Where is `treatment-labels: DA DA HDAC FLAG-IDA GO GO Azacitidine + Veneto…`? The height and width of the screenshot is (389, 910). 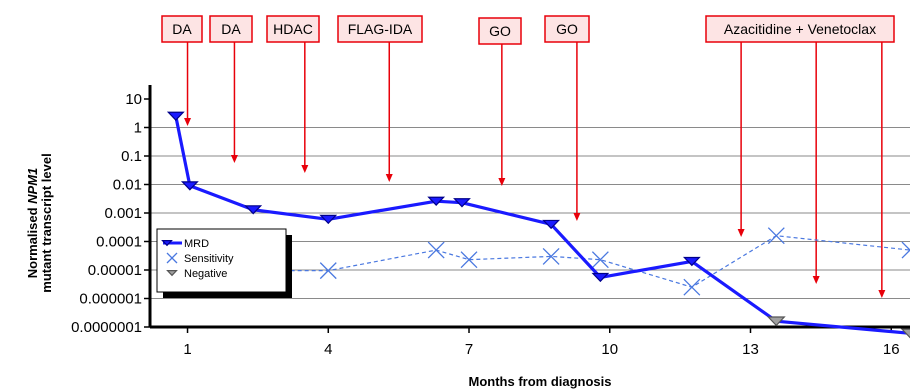 treatment-labels: DA DA HDAC FLAG-IDA GO GO Azacitidine + Veneto… is located at coordinates (528, 30).